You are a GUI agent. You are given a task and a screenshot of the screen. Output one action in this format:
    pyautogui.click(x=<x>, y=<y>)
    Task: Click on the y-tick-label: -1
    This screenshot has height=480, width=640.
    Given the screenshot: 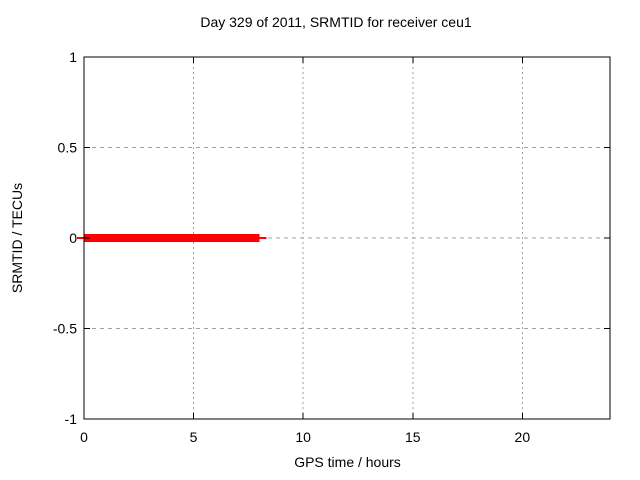 What is the action you would take?
    pyautogui.click(x=71, y=419)
    